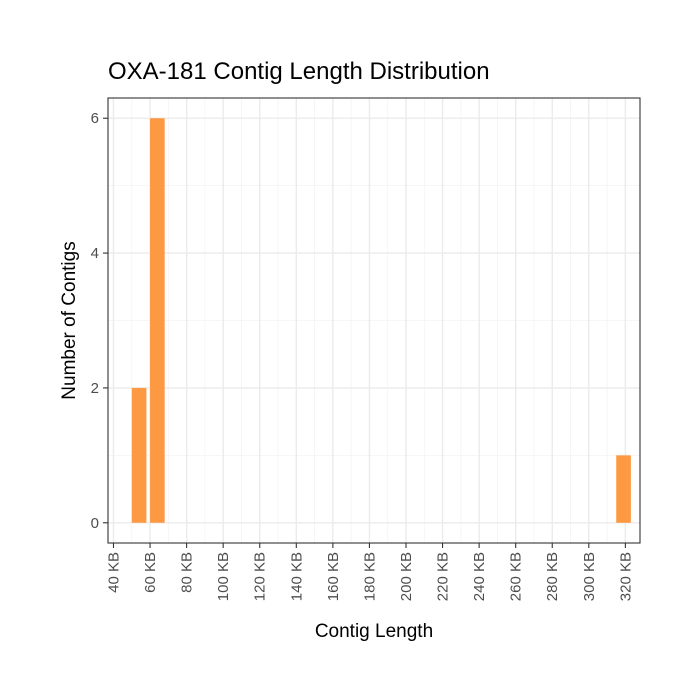 This screenshot has height=700, width=700. Describe the element at coordinates (150, 572) in the screenshot. I see `x-tick-label: 60 KB` at that location.